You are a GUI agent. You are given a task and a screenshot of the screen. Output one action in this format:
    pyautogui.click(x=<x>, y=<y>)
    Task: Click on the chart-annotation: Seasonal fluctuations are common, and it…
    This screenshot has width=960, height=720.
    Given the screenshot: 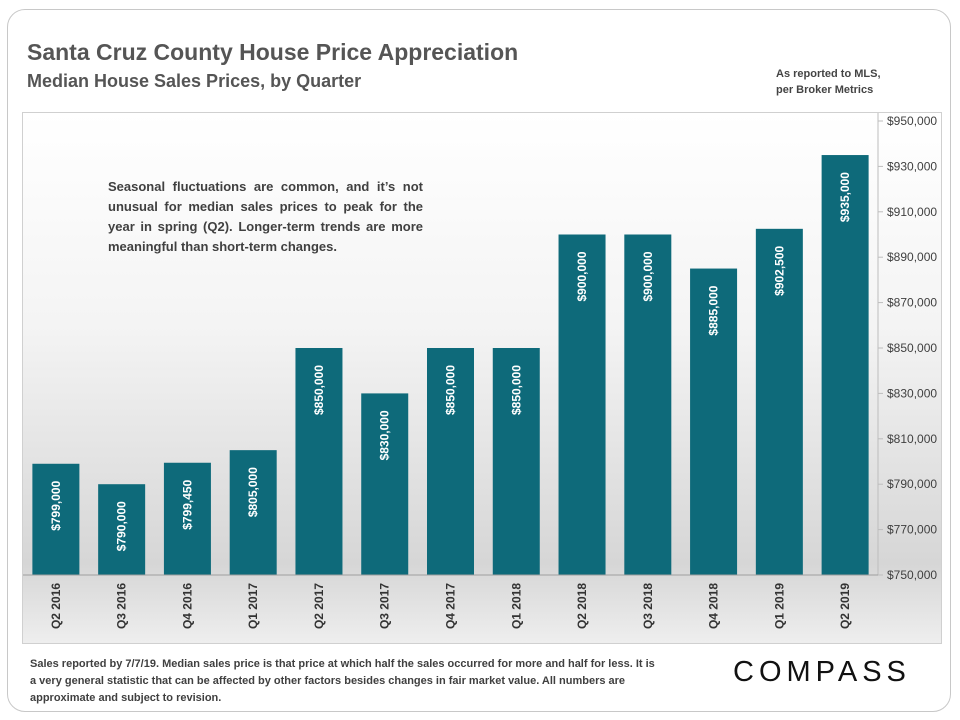 What is the action you would take?
    pyautogui.click(x=265, y=216)
    